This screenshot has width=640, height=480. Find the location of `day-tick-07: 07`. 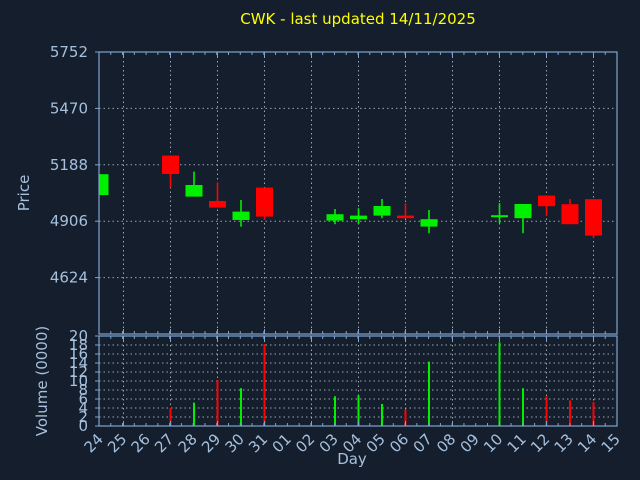

day-tick-07: 07 is located at coordinates (423, 443).